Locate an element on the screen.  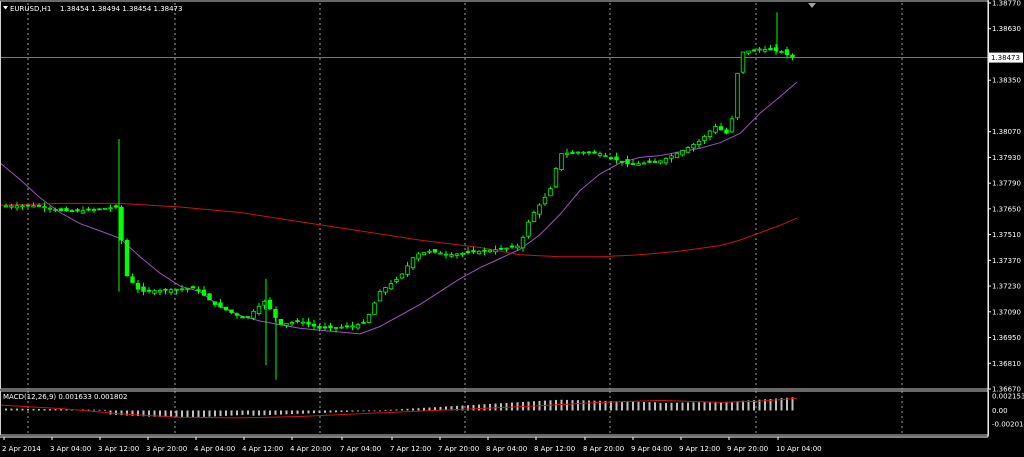
time-tick-label: 10 Apr 04:00 is located at coordinates (799, 449).